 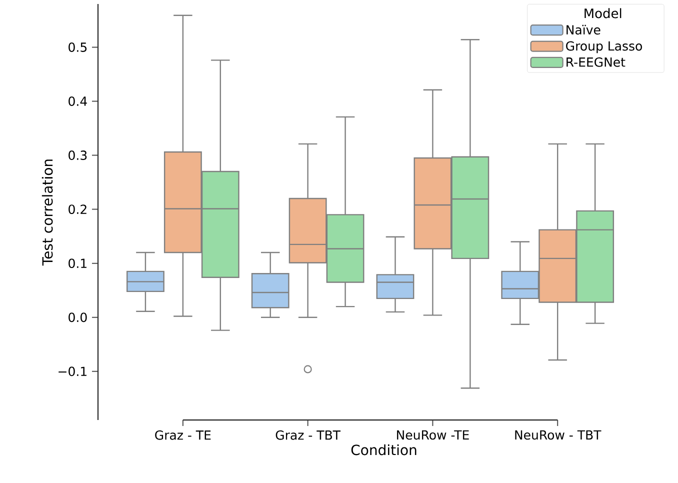 What do you see at coordinates (77, 101) in the screenshot?
I see `y-tick-label: 0.4` at bounding box center [77, 101].